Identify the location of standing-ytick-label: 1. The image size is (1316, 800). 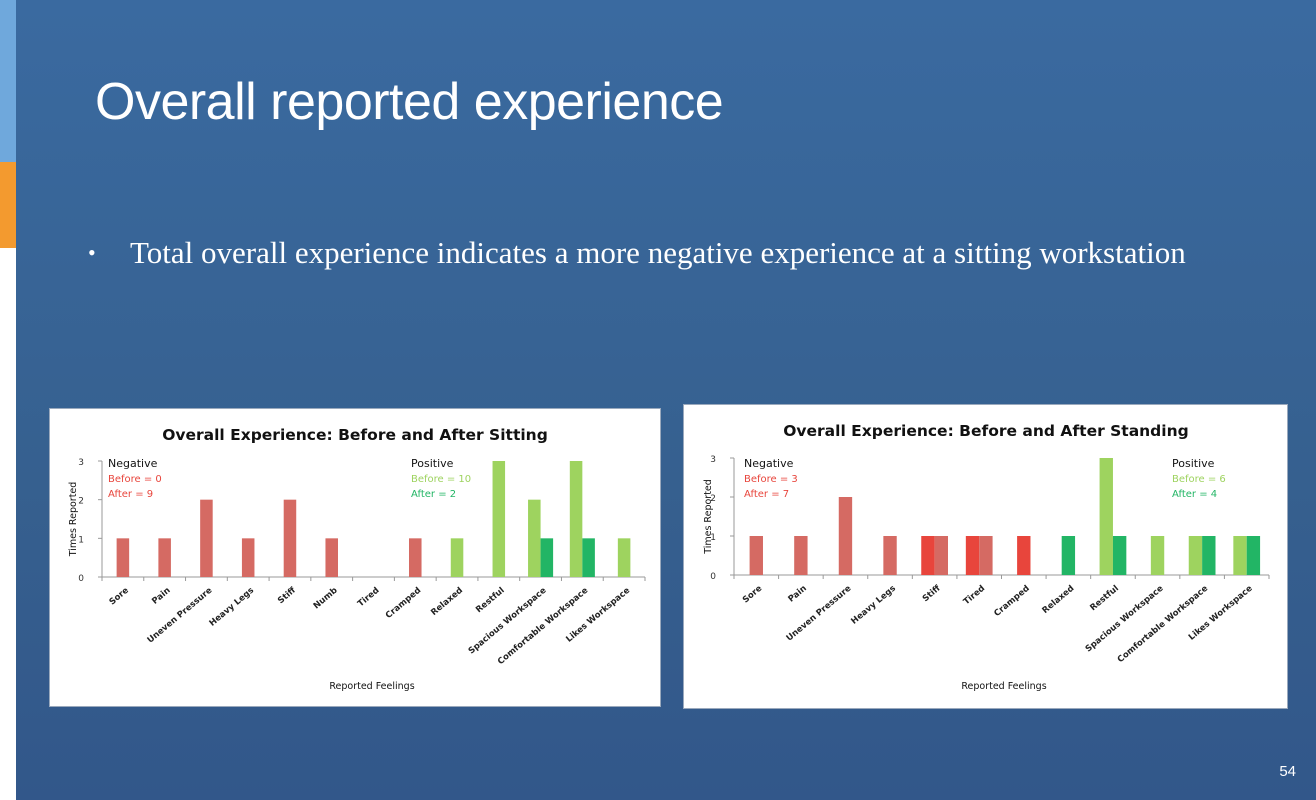
(713, 538).